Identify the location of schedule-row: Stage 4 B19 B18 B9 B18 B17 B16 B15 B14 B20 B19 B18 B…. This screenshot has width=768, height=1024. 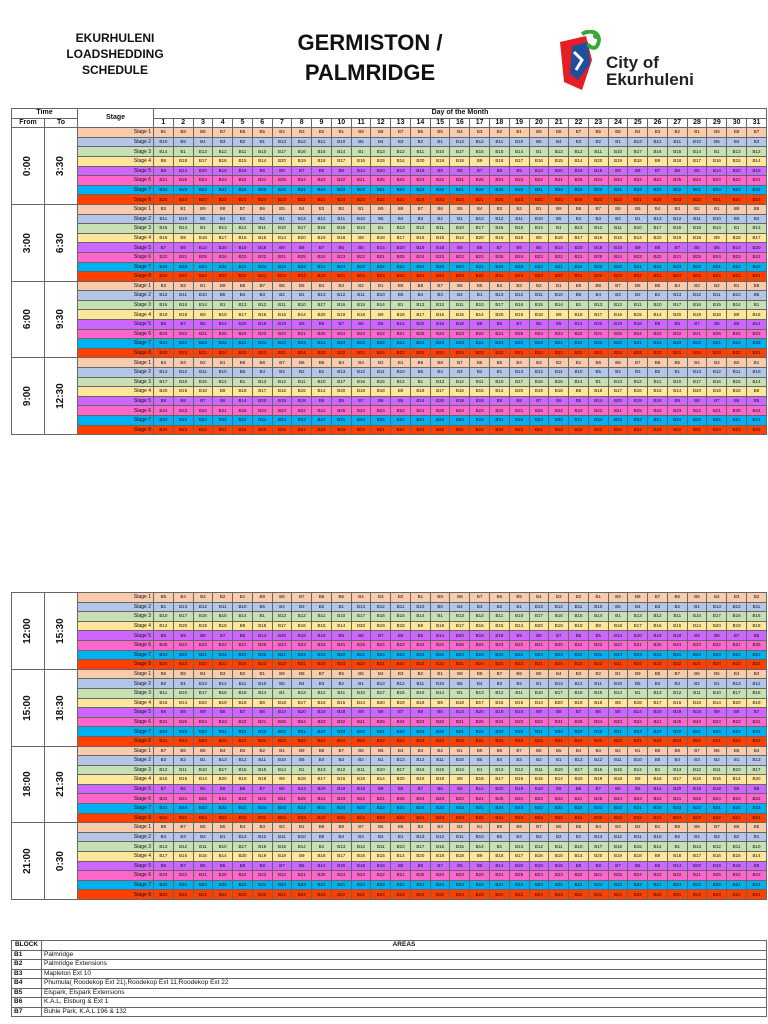
(390, 315).